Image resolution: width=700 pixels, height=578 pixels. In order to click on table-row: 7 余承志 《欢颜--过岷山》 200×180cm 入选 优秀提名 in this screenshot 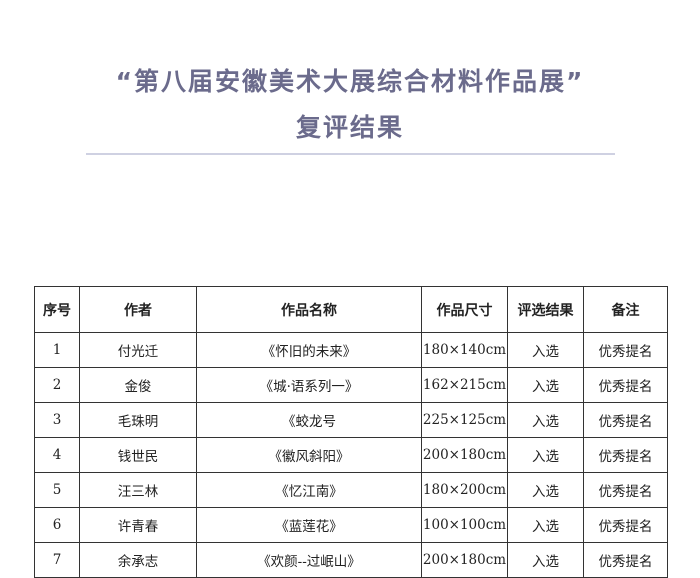, I will do `click(351, 560)`.